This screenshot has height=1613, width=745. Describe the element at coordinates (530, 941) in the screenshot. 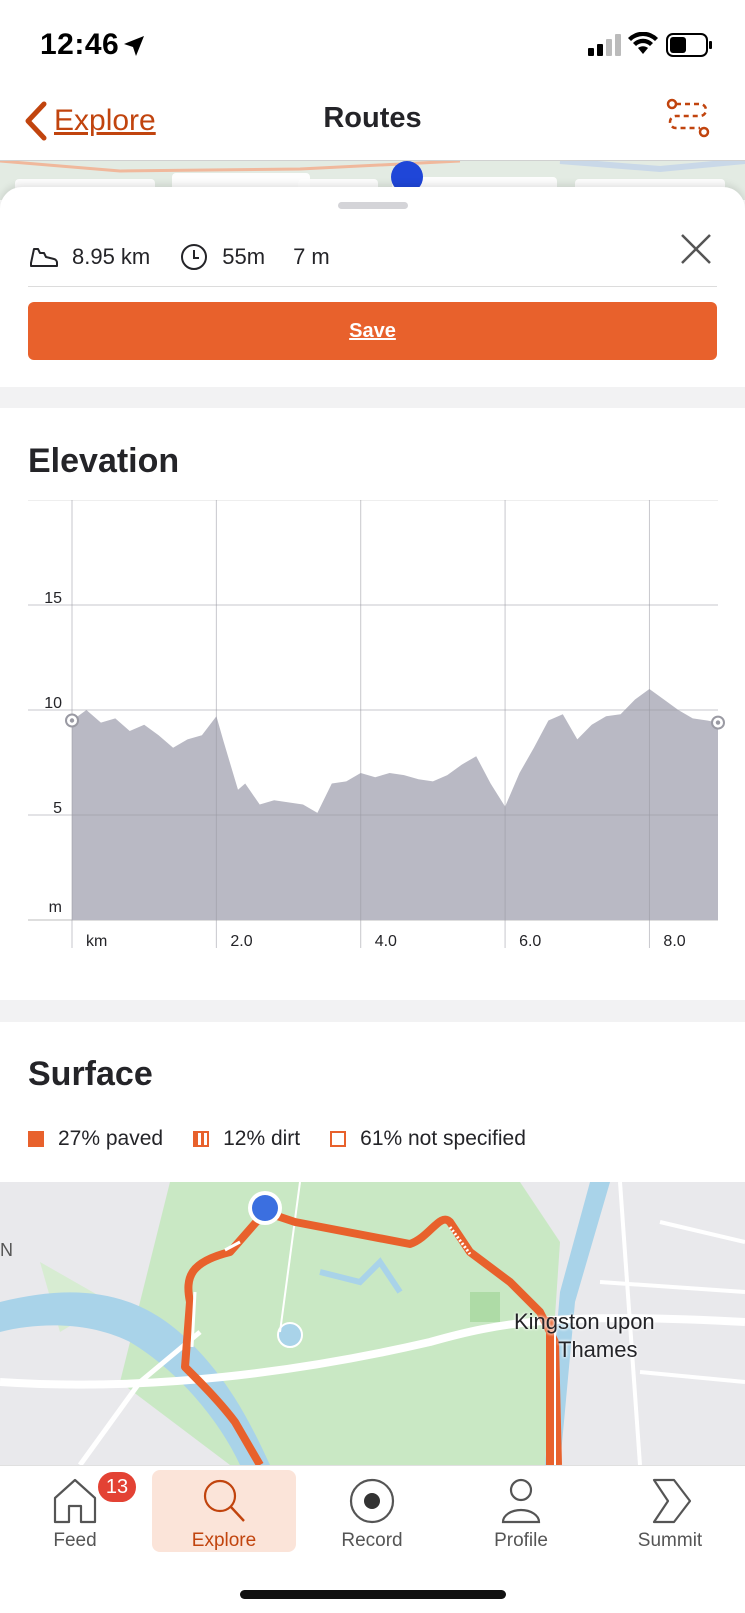

I see `x-tick-label: 6.0` at that location.